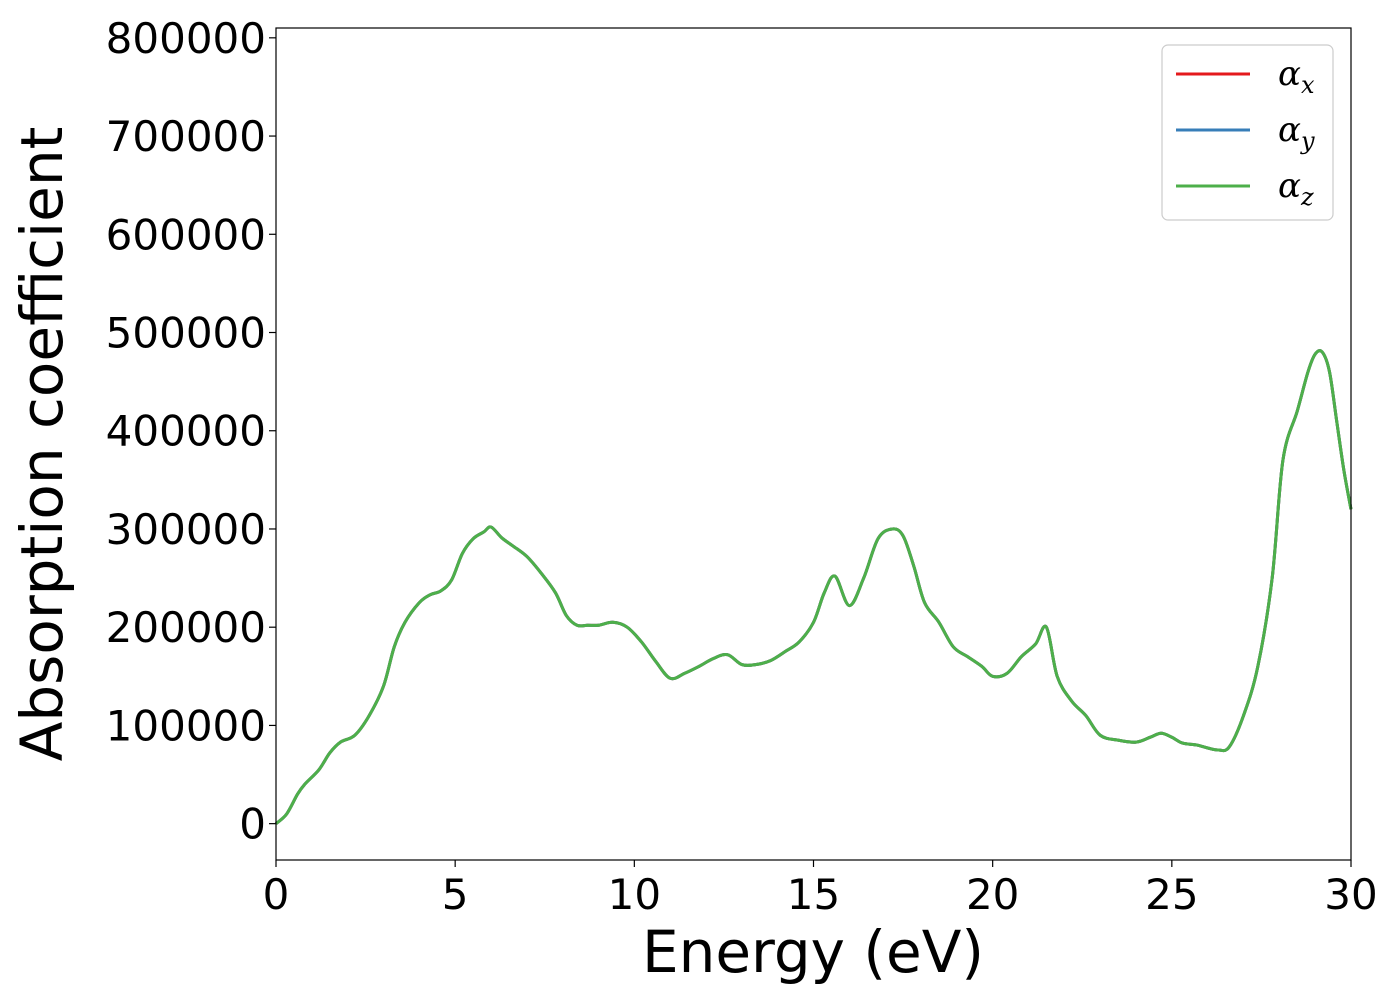  Describe the element at coordinates (186, 725) in the screenshot. I see `y-tick-label: 100000` at that location.